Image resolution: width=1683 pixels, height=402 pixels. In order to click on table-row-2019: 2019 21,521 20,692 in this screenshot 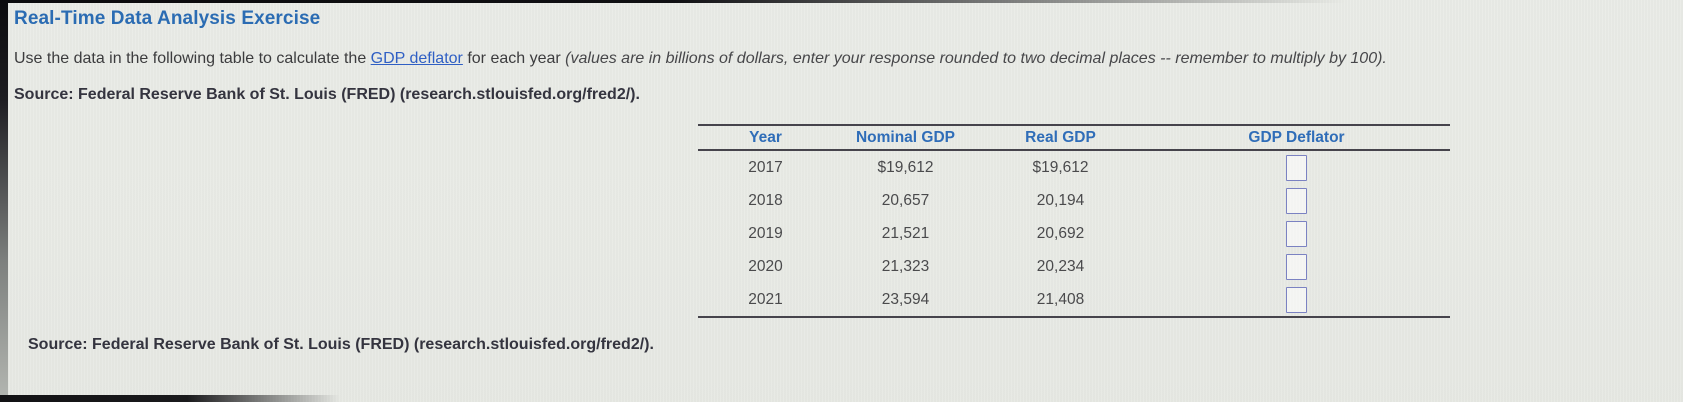, I will do `click(1074, 233)`.